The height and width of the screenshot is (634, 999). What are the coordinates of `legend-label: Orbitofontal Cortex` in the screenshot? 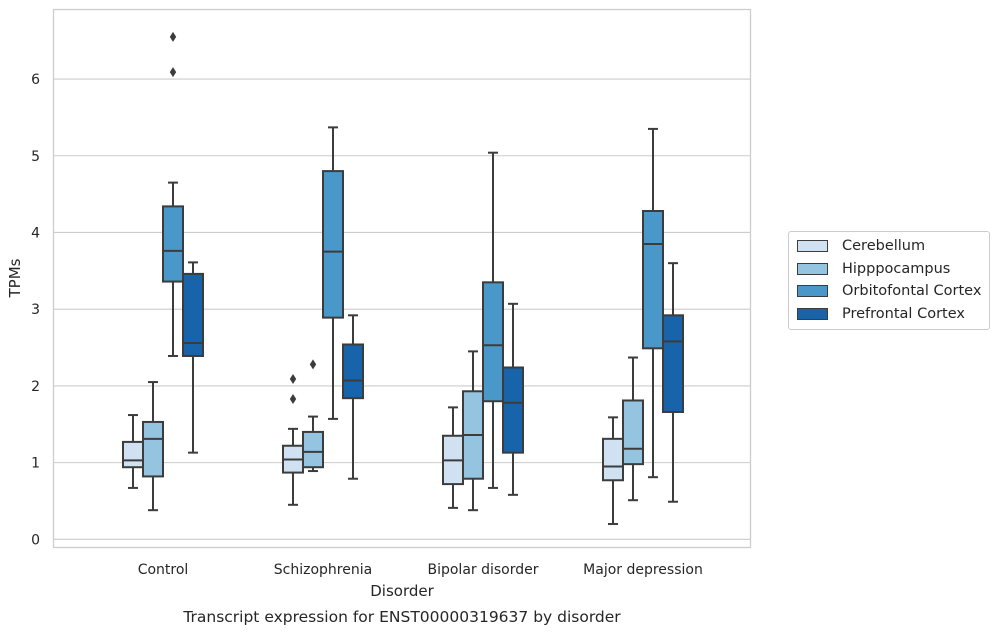 It's located at (912, 291).